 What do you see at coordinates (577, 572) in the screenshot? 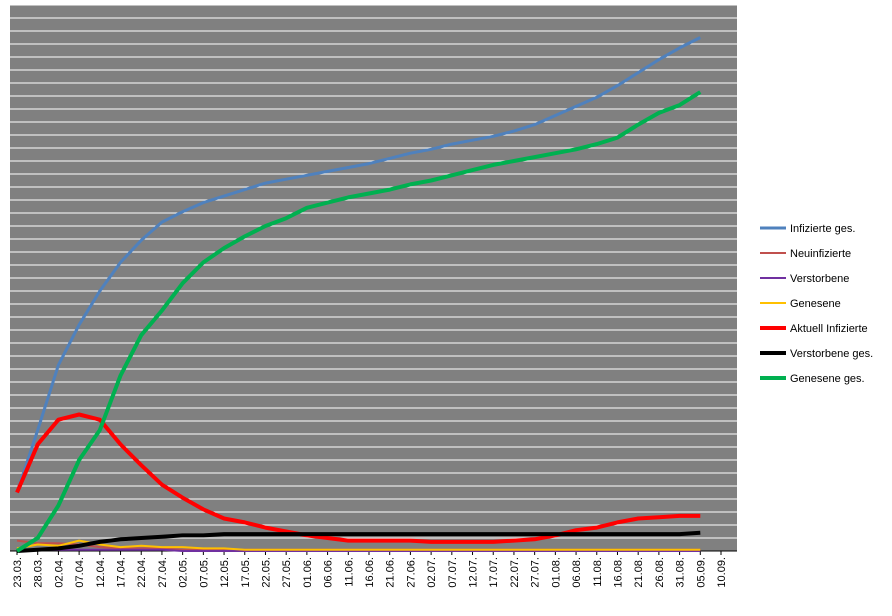
I see `x-tick-label: 06.08.` at bounding box center [577, 572].